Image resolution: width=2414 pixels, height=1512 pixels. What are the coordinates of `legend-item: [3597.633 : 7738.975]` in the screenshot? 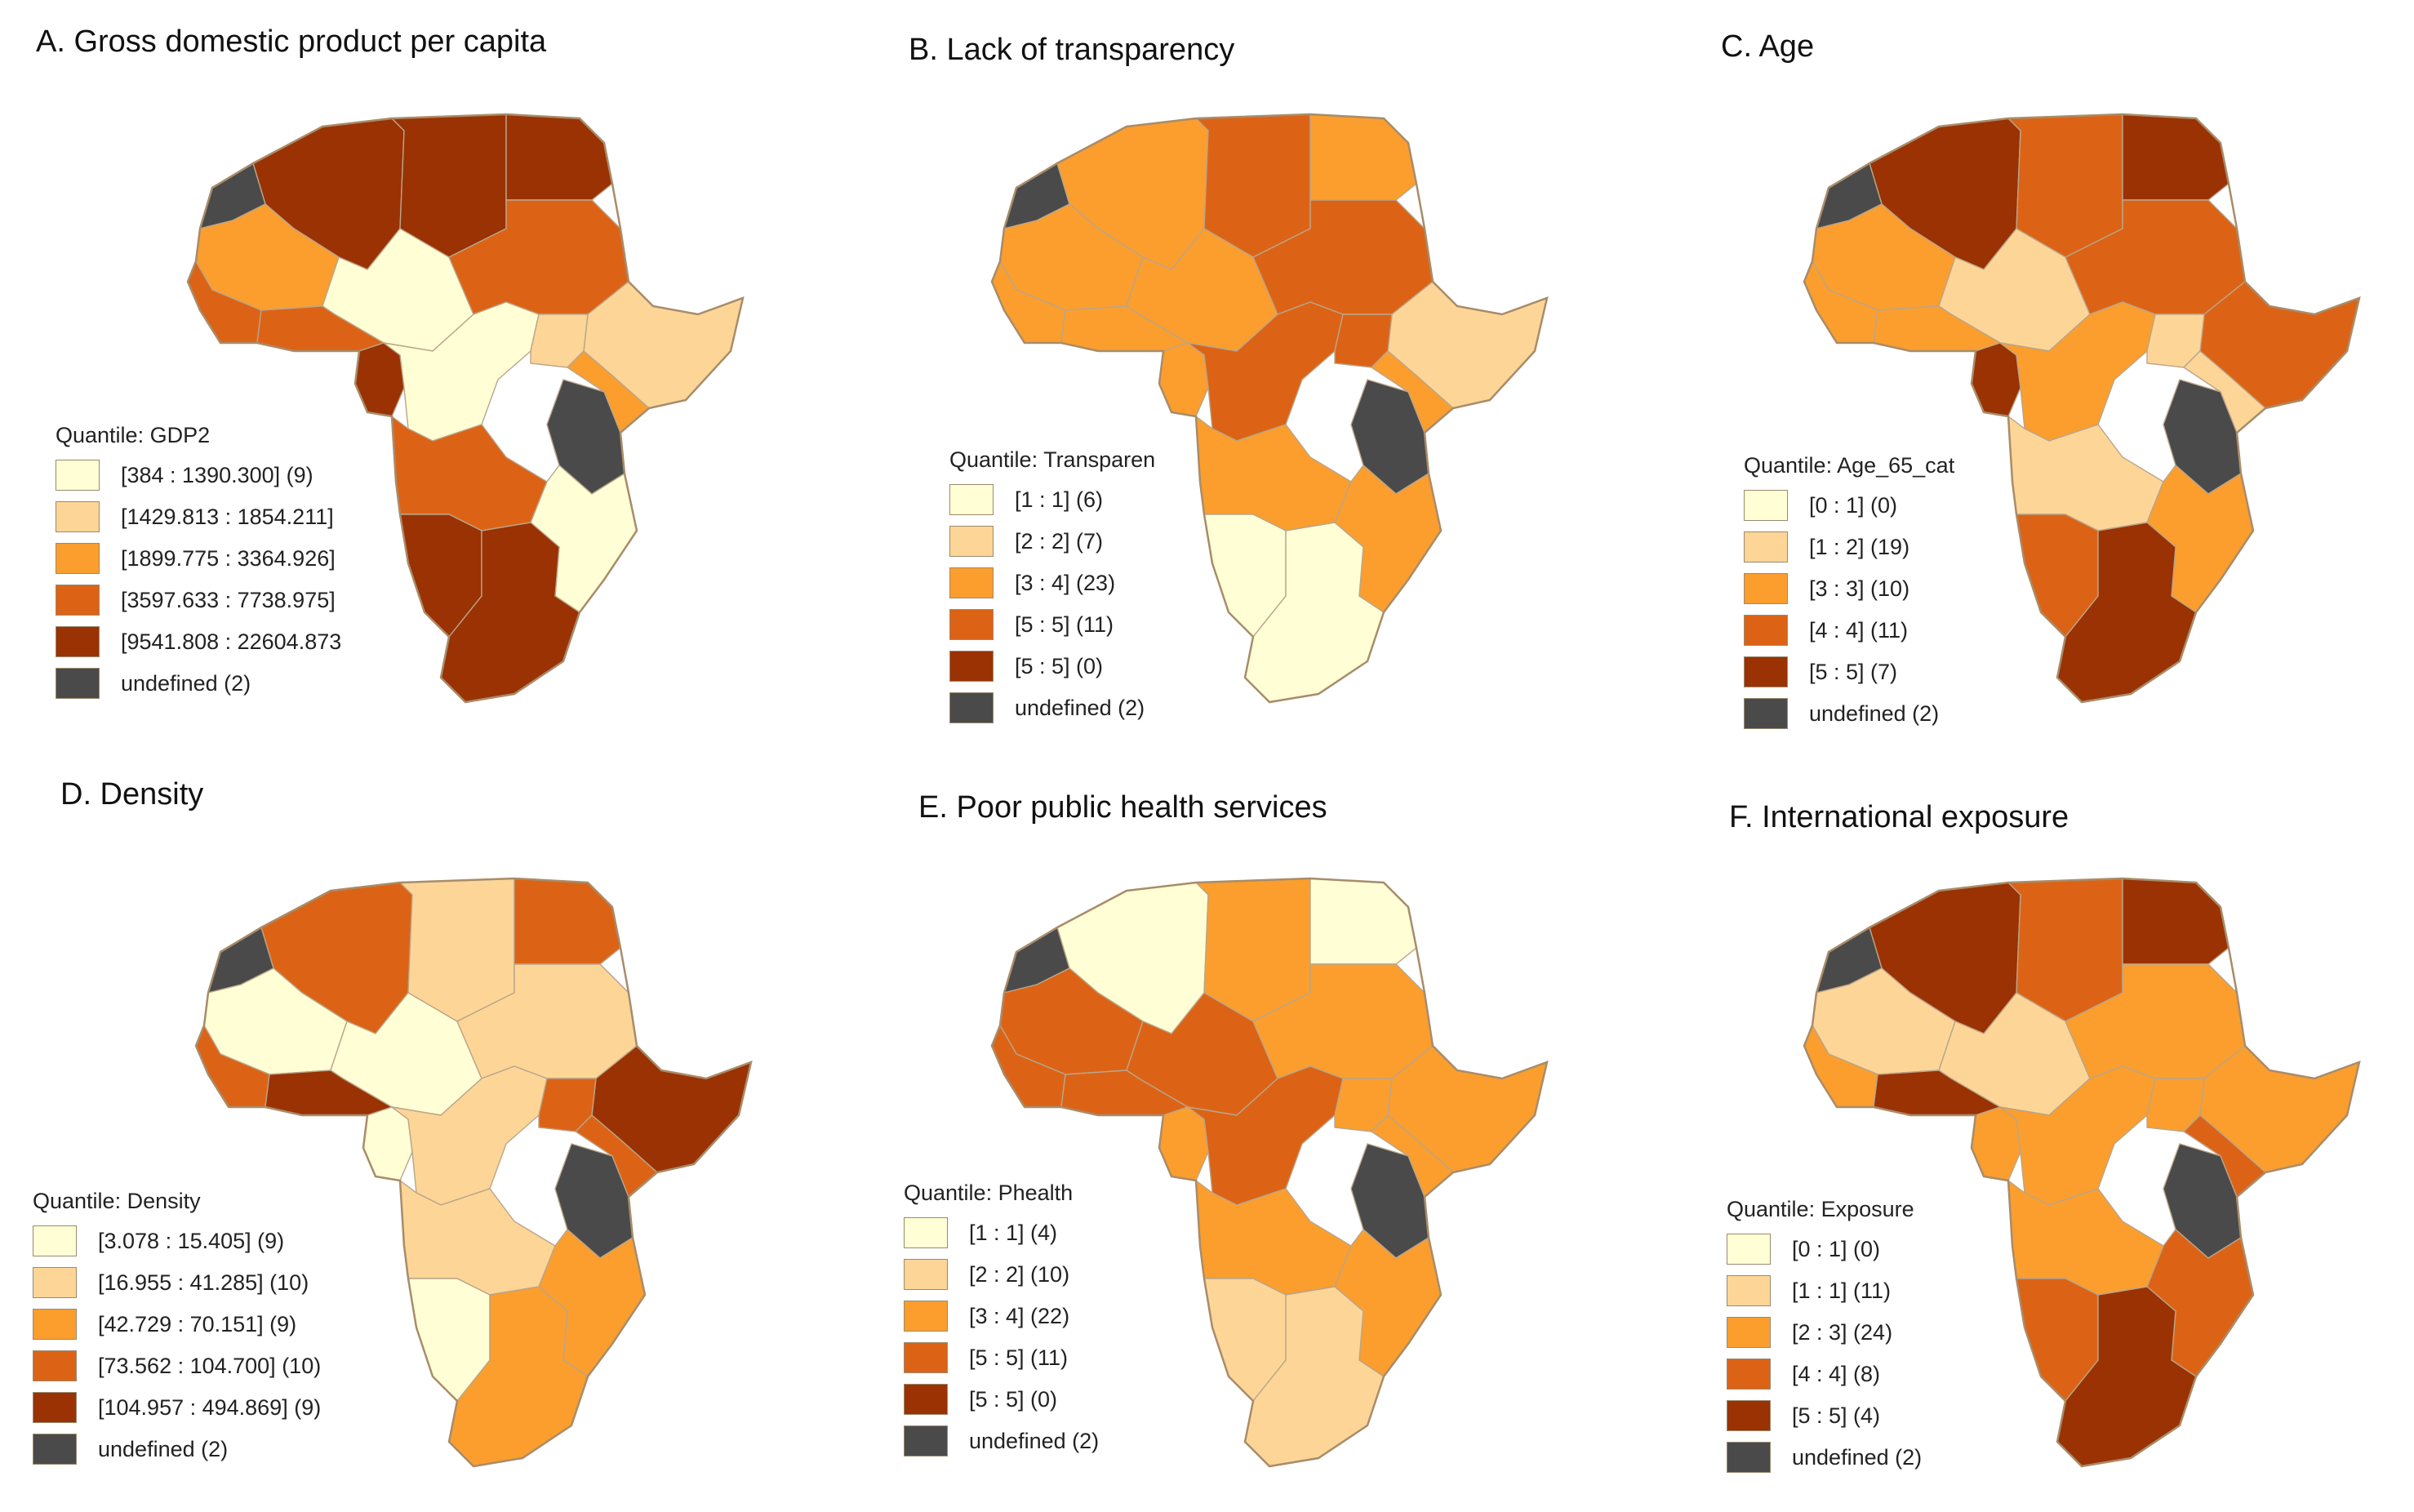 It's located at (199, 600).